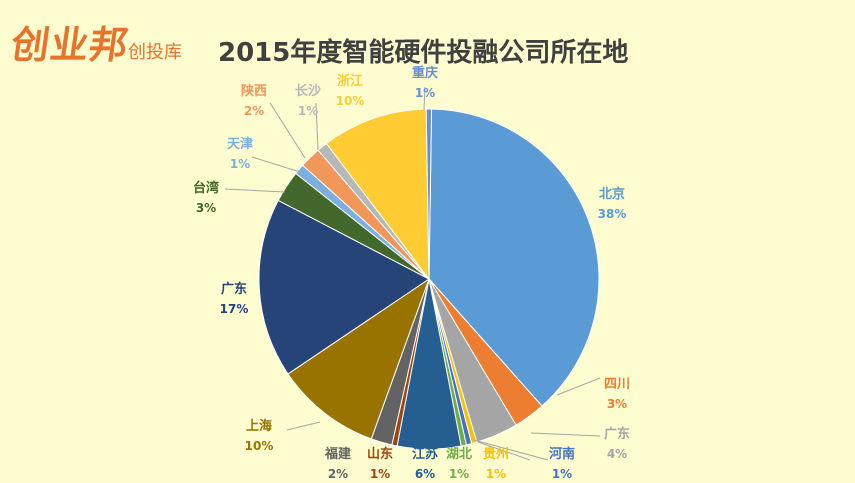 The width and height of the screenshot is (855, 483). Describe the element at coordinates (562, 454) in the screenshot. I see `slice-label: 河南` at that location.